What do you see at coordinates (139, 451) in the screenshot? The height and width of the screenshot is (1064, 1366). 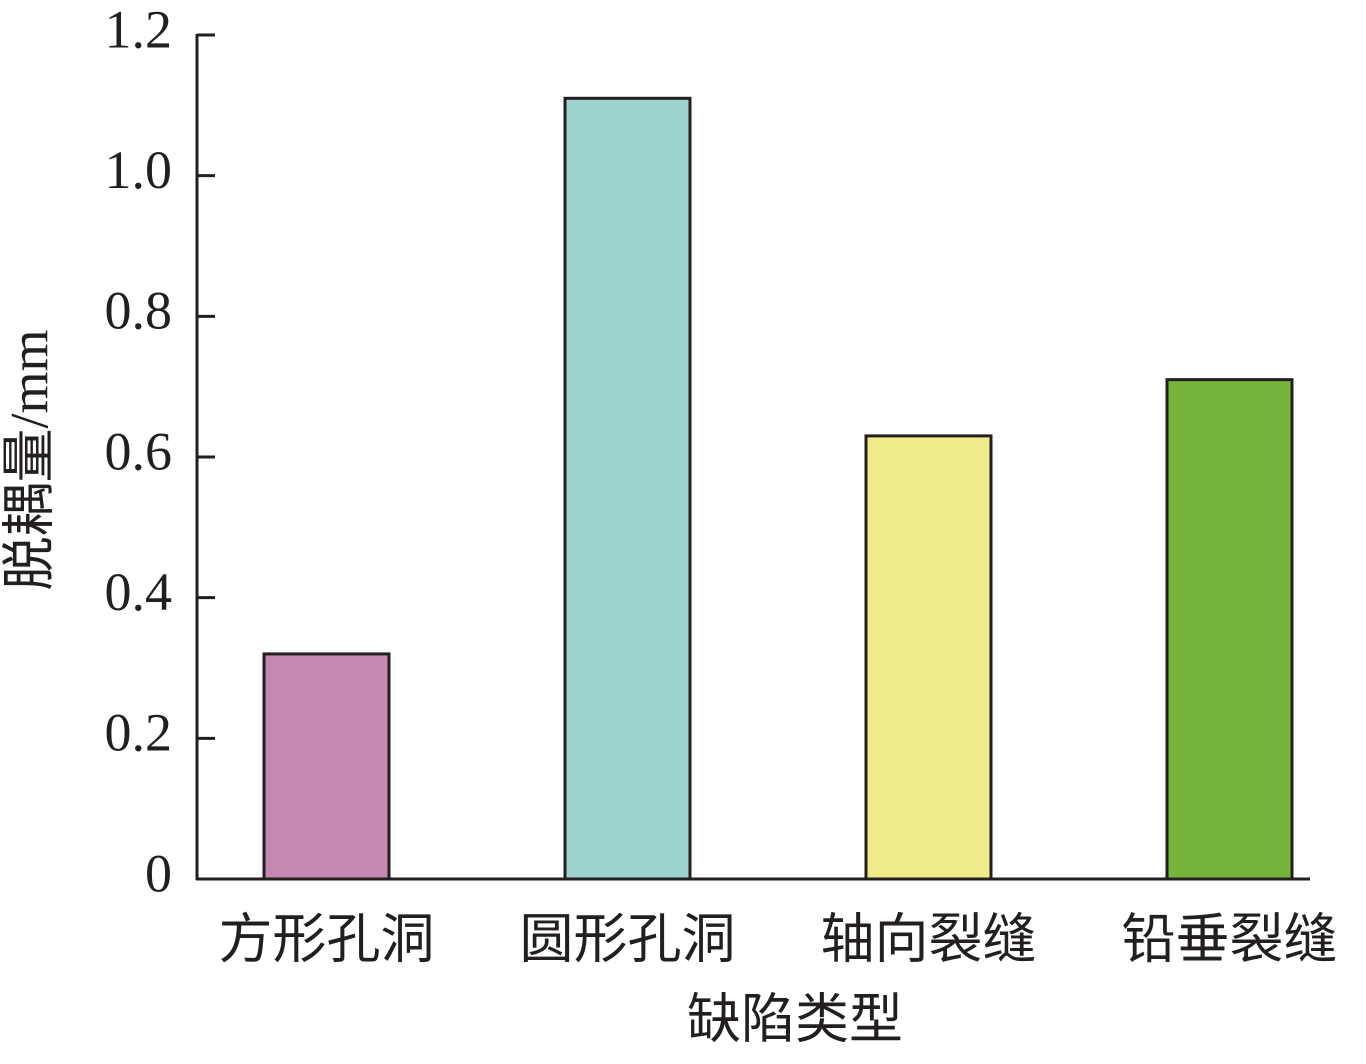 I see `y-tick-label: 0.6` at bounding box center [139, 451].